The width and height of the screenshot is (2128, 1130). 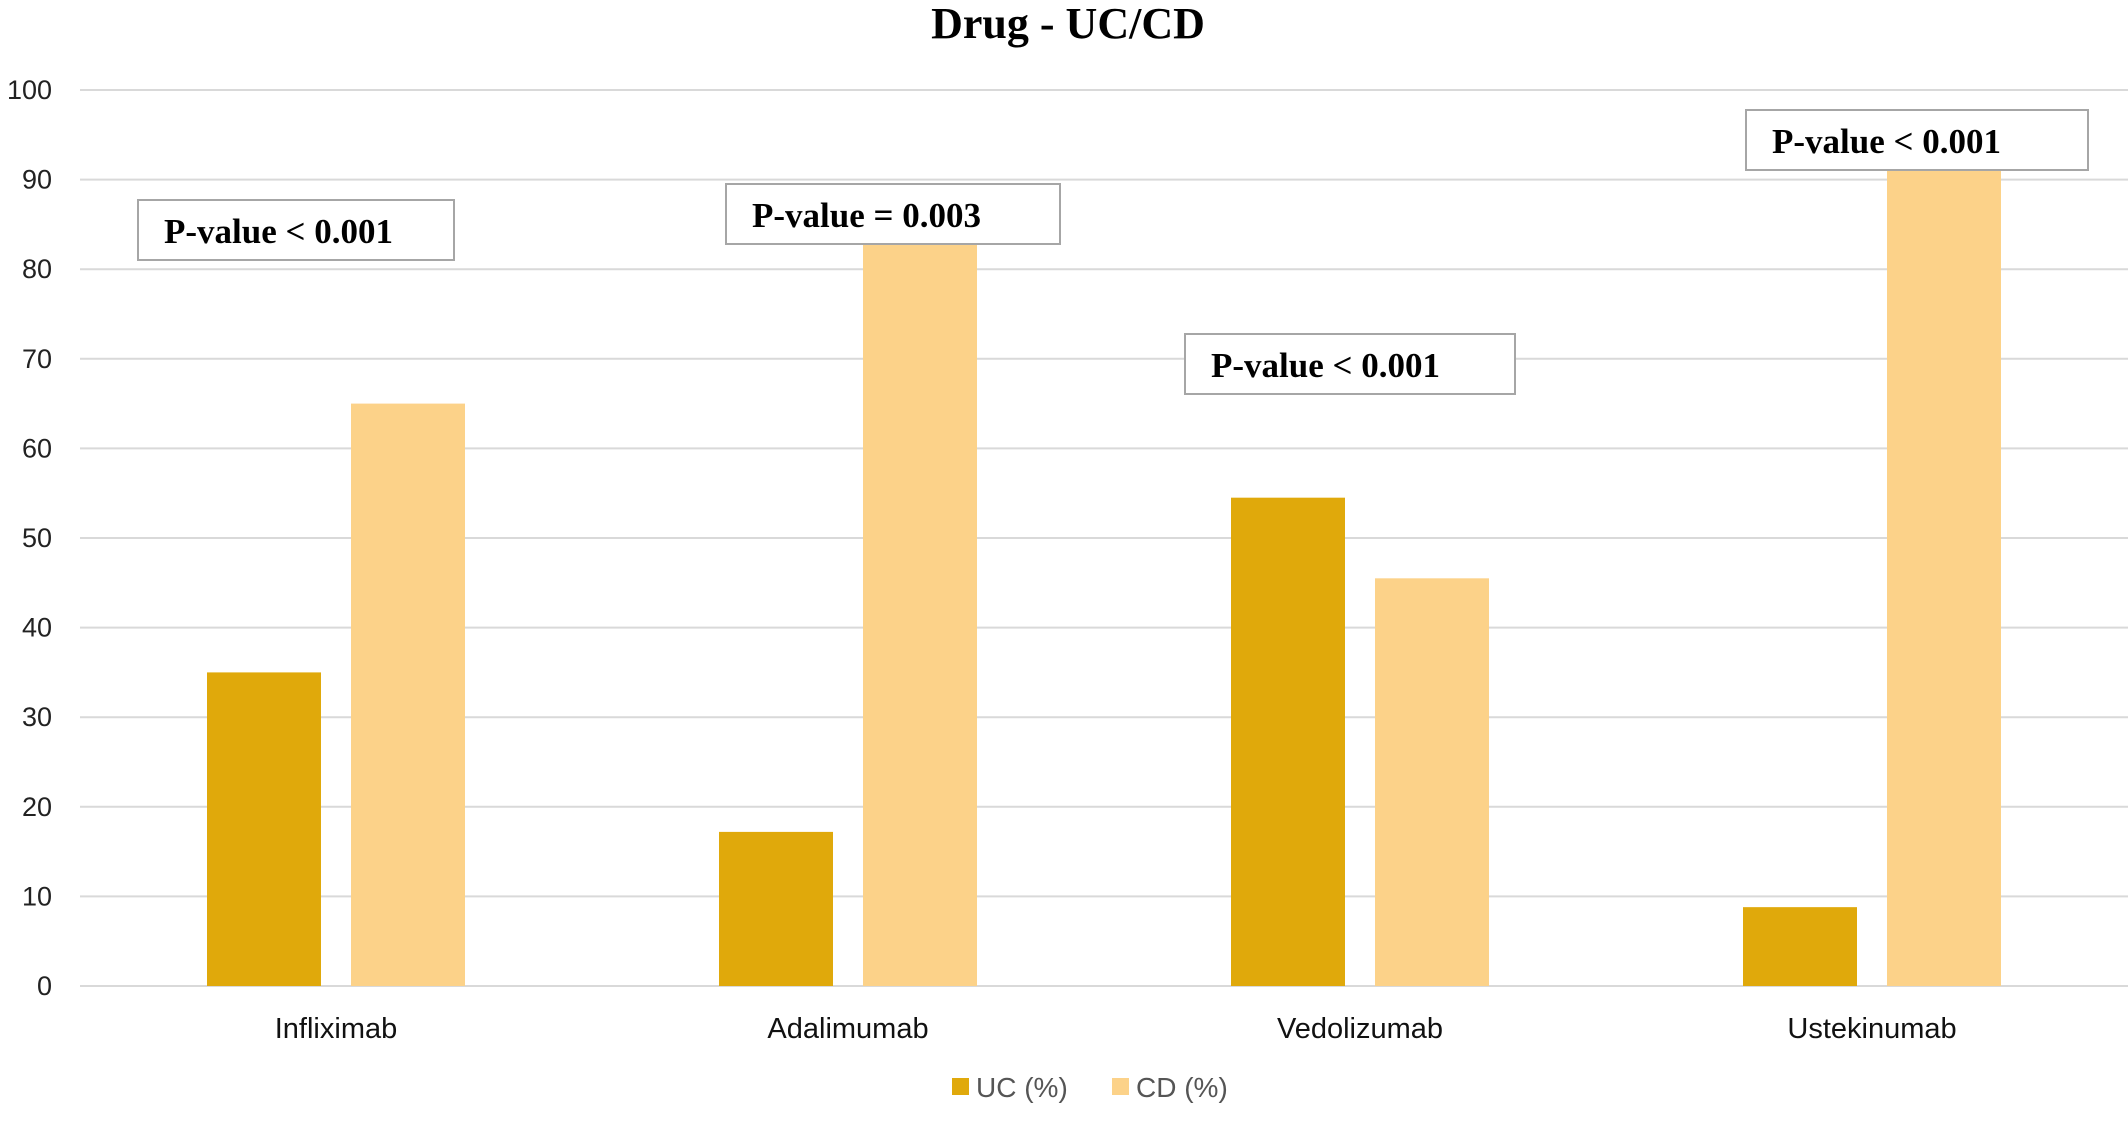 What do you see at coordinates (920, 615) in the screenshot?
I see `bar-adalimumab-cd` at bounding box center [920, 615].